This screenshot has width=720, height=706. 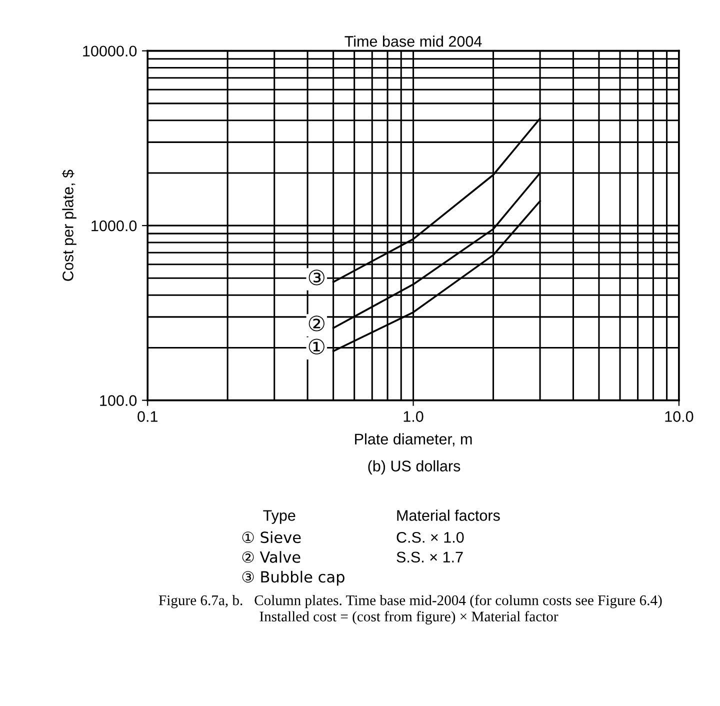 What do you see at coordinates (293, 578) in the screenshot?
I see `text: ③ Bubble cap` at bounding box center [293, 578].